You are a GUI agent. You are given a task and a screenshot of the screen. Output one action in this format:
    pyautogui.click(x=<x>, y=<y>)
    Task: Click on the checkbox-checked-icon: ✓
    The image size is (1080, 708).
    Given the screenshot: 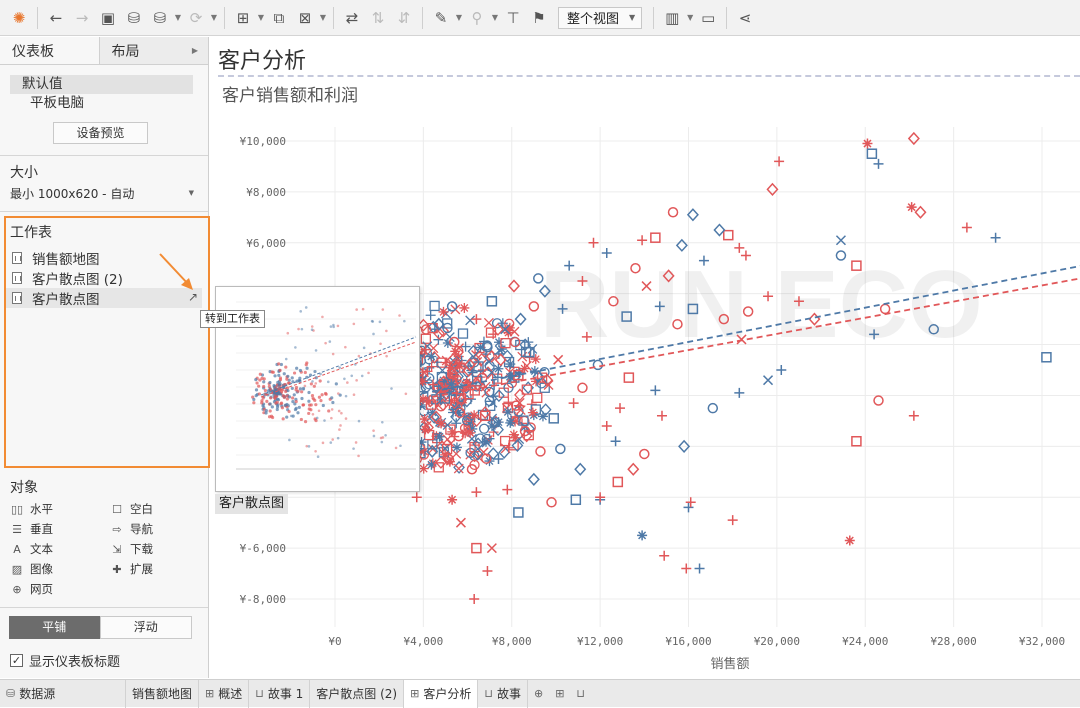 What is the action you would take?
    pyautogui.click(x=16, y=660)
    